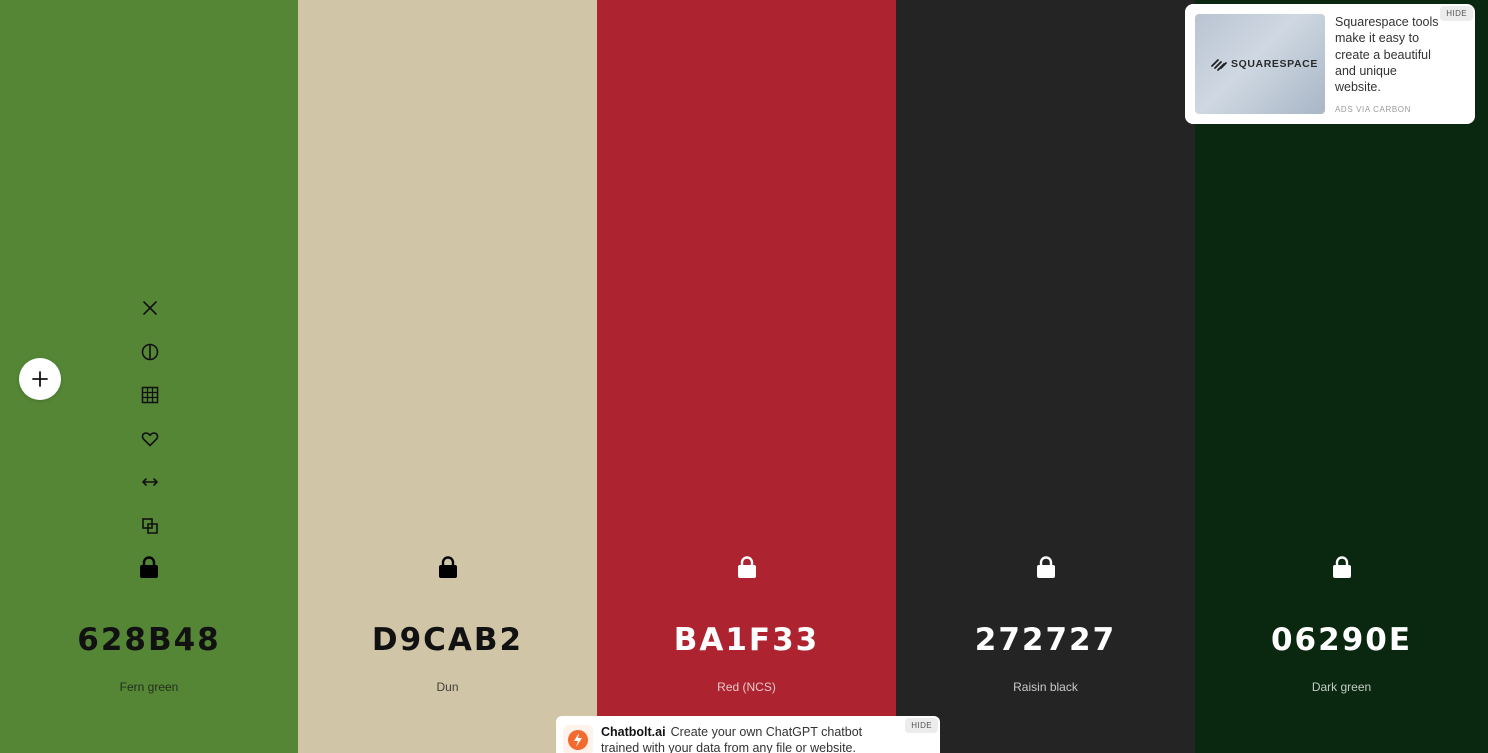  I want to click on ad-logo-text: SQUARESPACE, so click(1274, 64).